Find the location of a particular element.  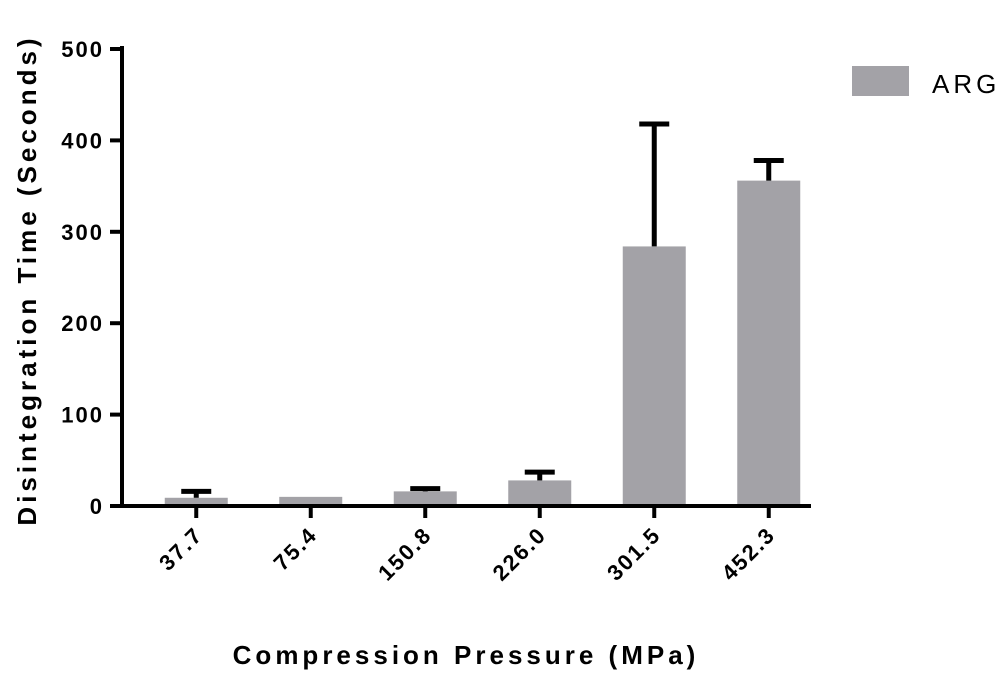

legend: ARG is located at coordinates (926, 82).